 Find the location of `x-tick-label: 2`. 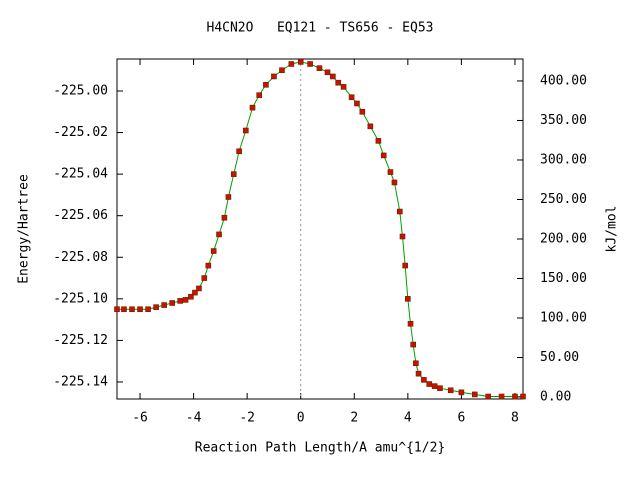

x-tick-label: 2 is located at coordinates (354, 418).